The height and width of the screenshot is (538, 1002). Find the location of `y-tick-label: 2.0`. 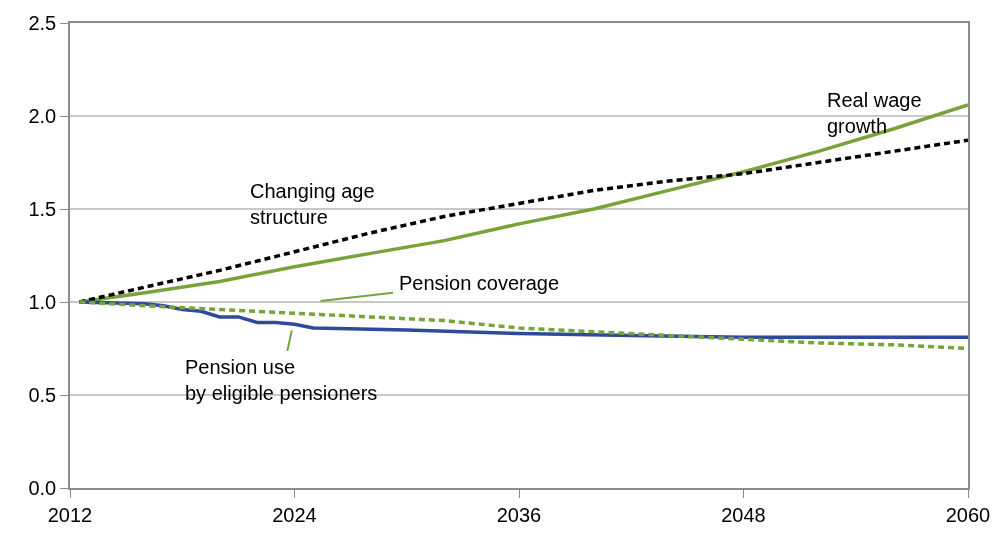

y-tick-label: 2.0 is located at coordinates (42, 116).